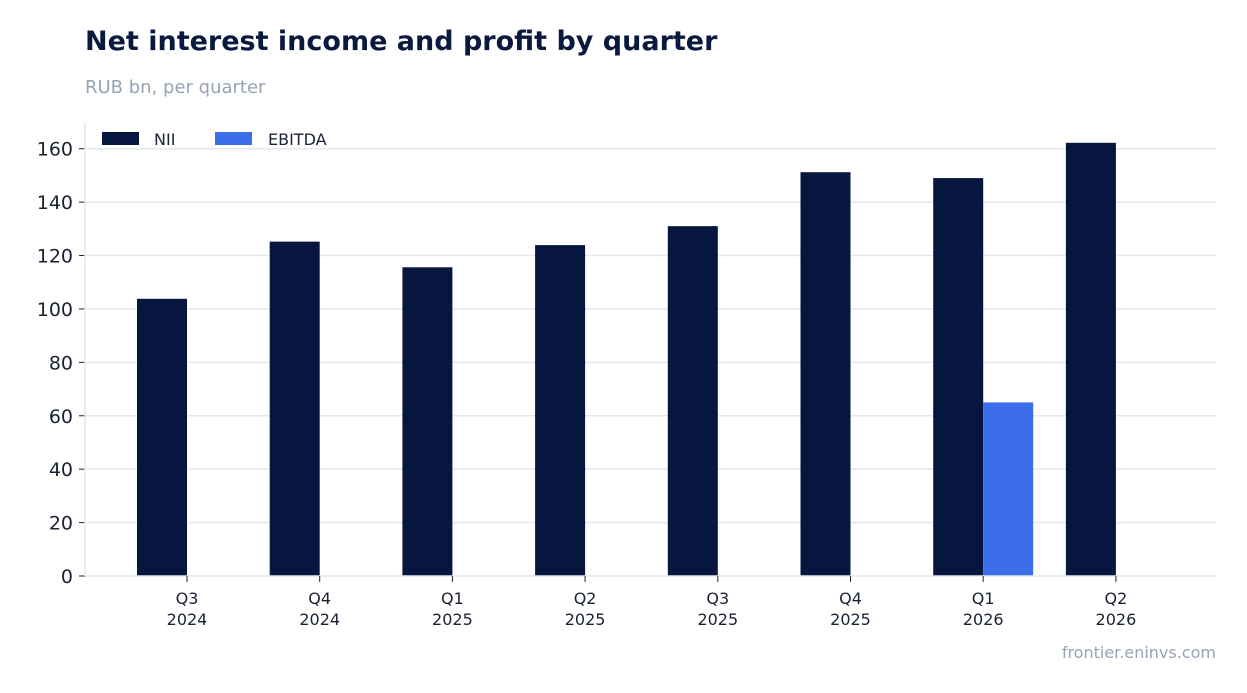  What do you see at coordinates (55, 310) in the screenshot?
I see `y-tick-label: 100` at bounding box center [55, 310].